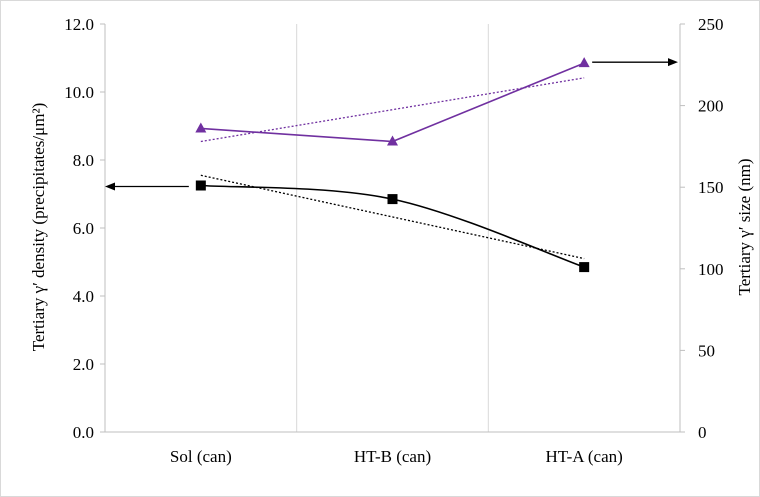  I want to click on left-axis-title: Tertiary γ′ density (precipitates/μm²), so click(38, 227).